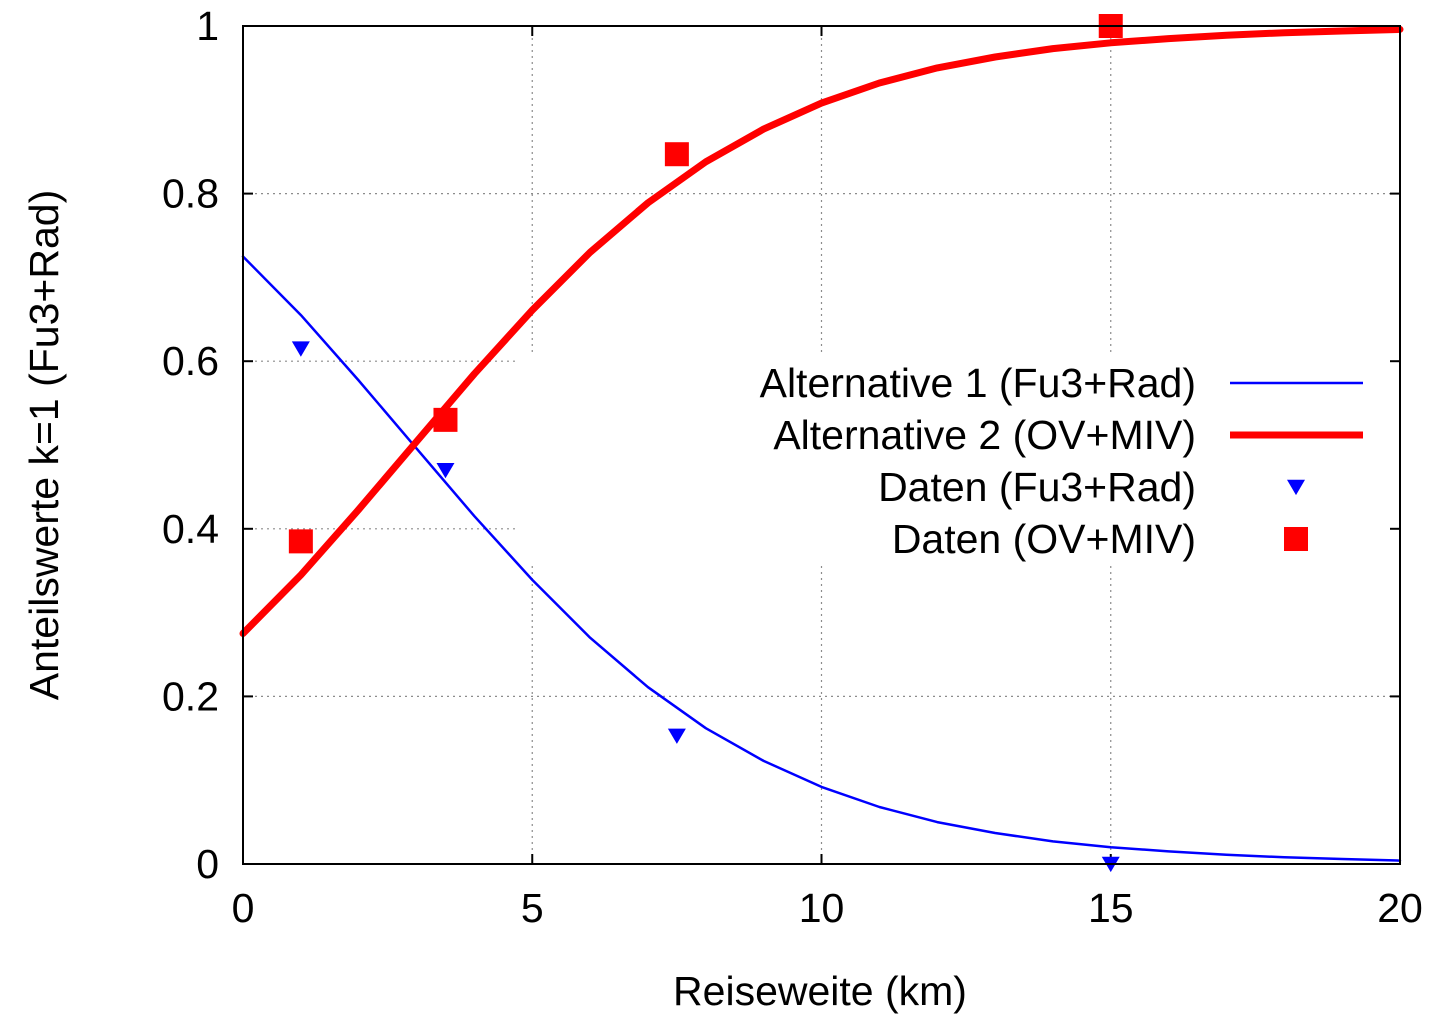 This screenshot has height=1016, width=1438. What do you see at coordinates (978, 383) in the screenshot?
I see `legend-label: Alternative 1 (Fu3+Rad)` at bounding box center [978, 383].